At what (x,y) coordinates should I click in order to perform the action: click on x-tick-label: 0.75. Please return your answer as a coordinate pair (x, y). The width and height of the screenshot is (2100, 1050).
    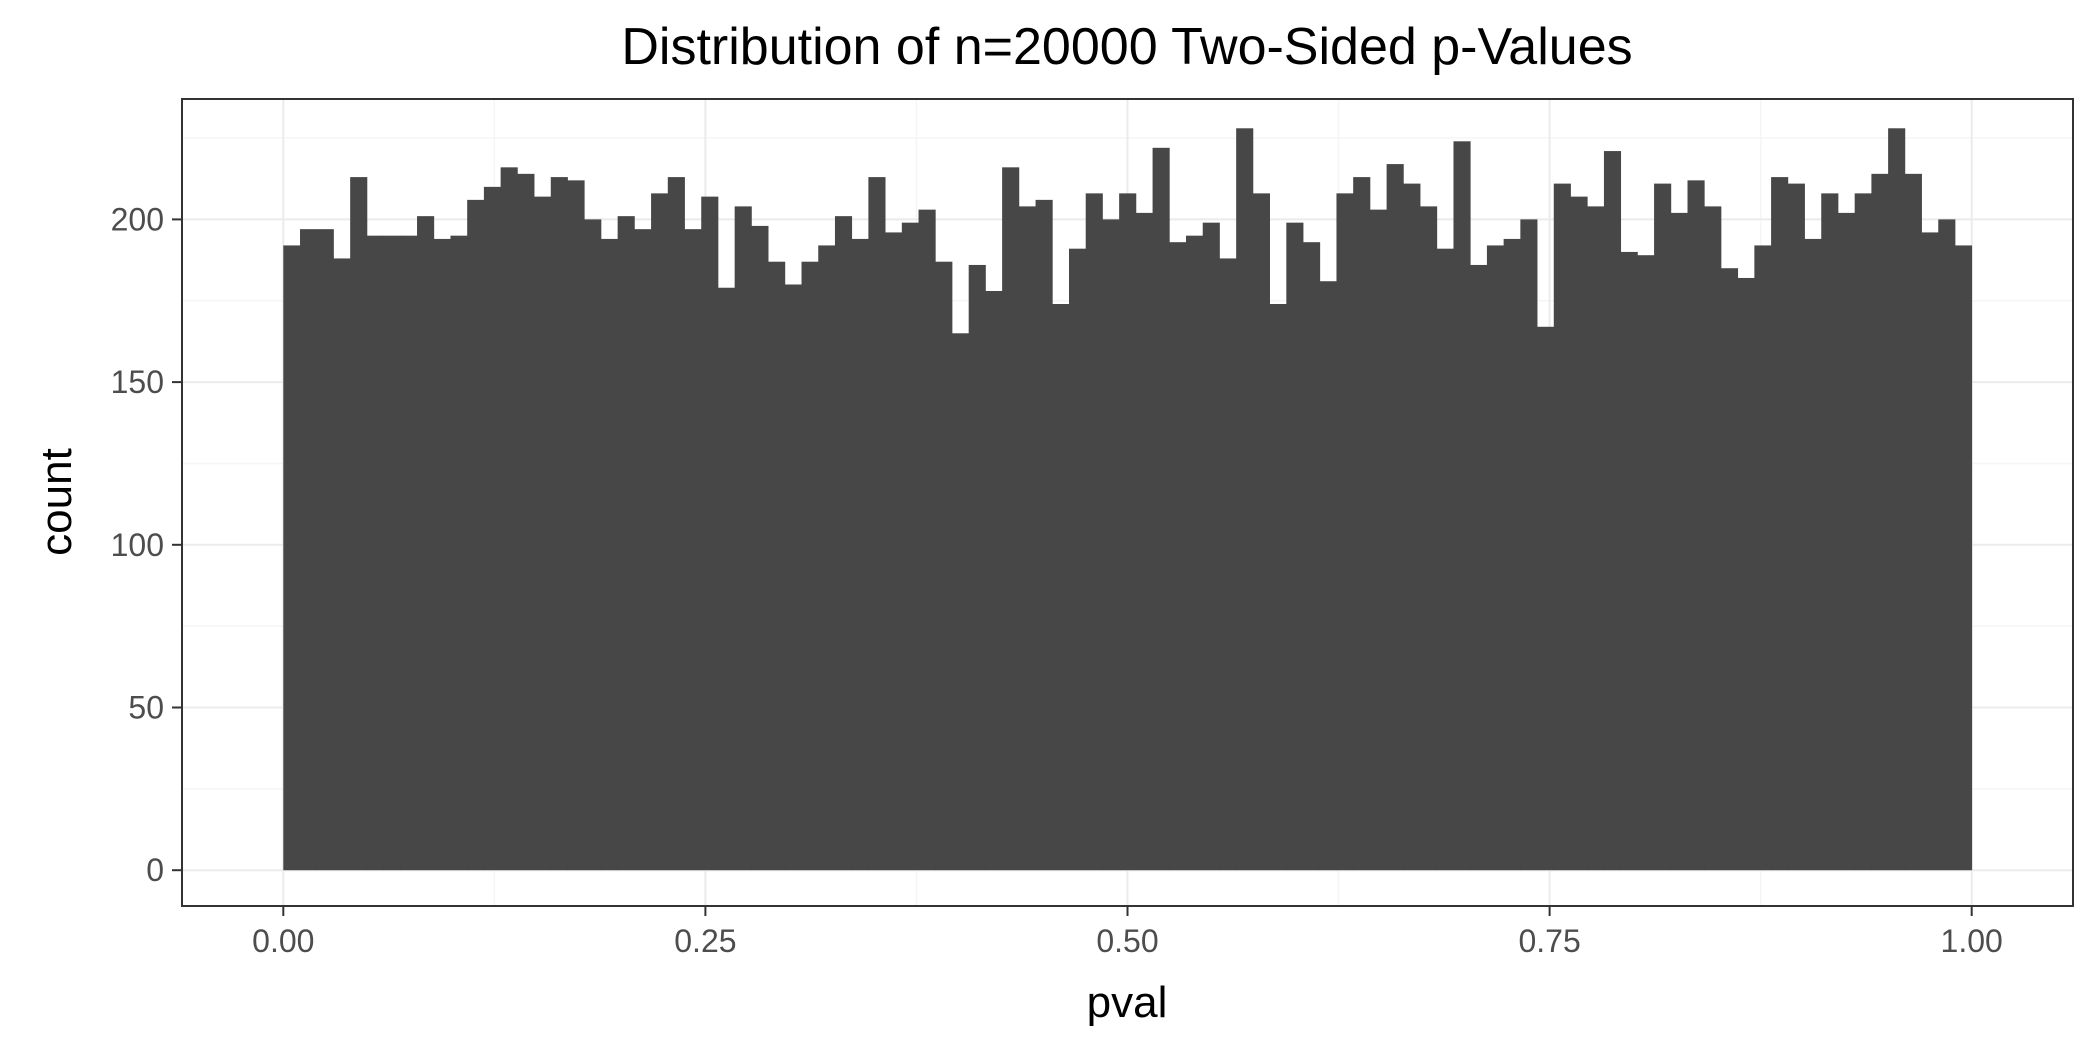
    Looking at the image, I should click on (1549, 941).